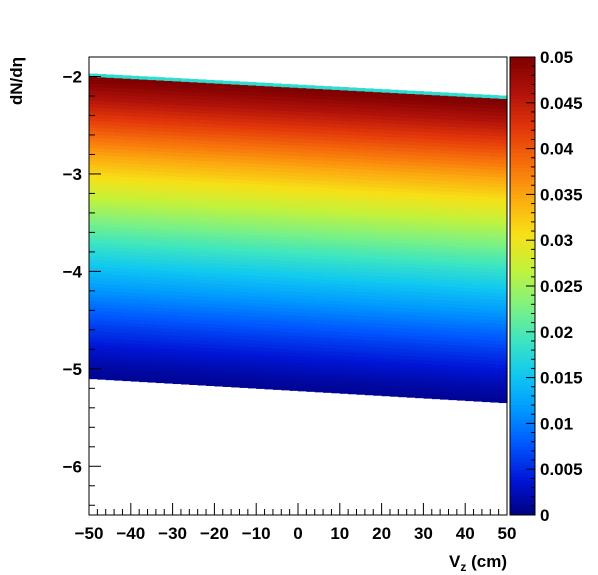  Describe the element at coordinates (130, 533) in the screenshot. I see `x-tick-label: −40` at that location.